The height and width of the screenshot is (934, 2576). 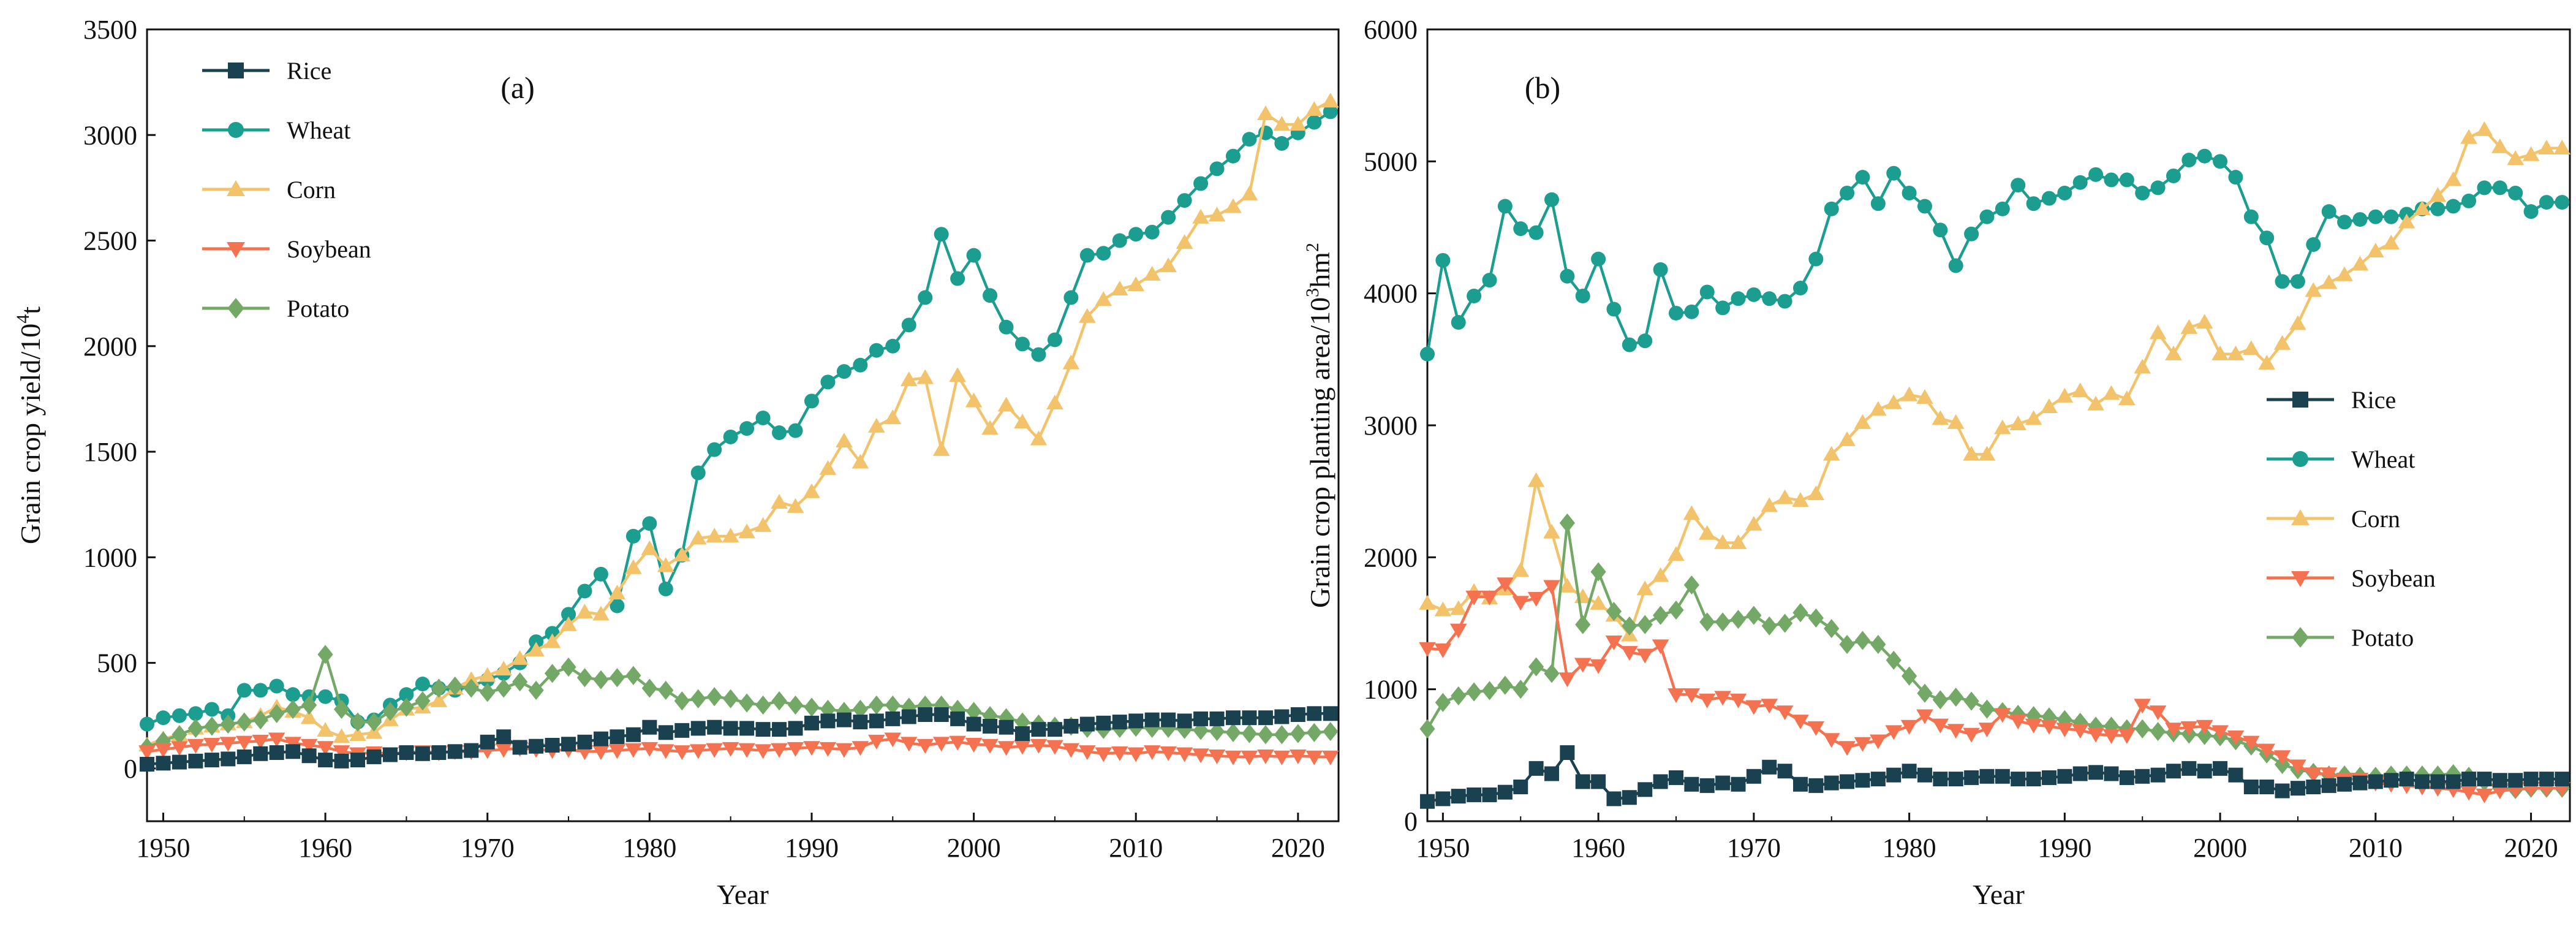 What do you see at coordinates (269, 190) in the screenshot?
I see `legend-item: Corn` at bounding box center [269, 190].